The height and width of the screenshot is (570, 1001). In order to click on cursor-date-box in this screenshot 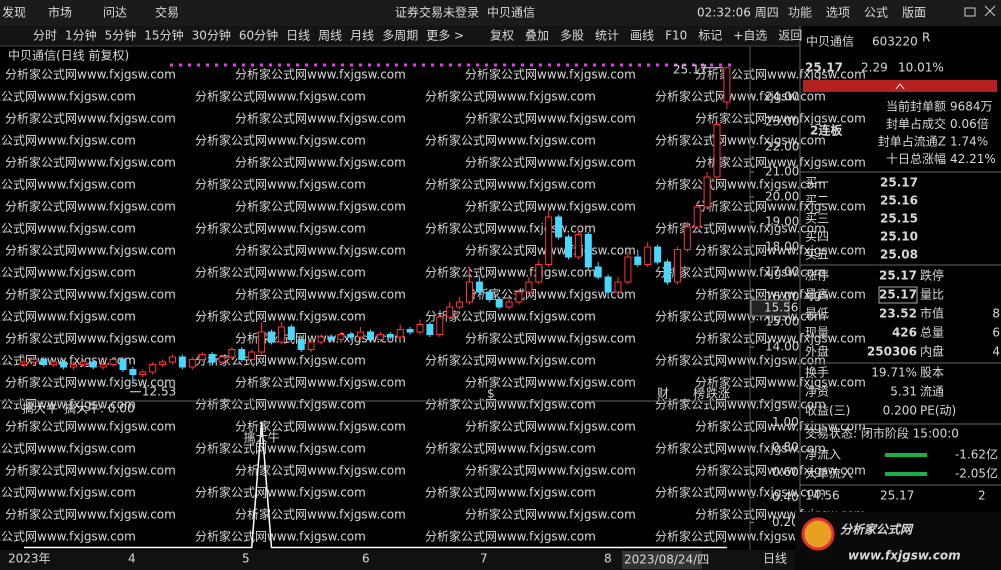, I will do `click(662, 560)`.